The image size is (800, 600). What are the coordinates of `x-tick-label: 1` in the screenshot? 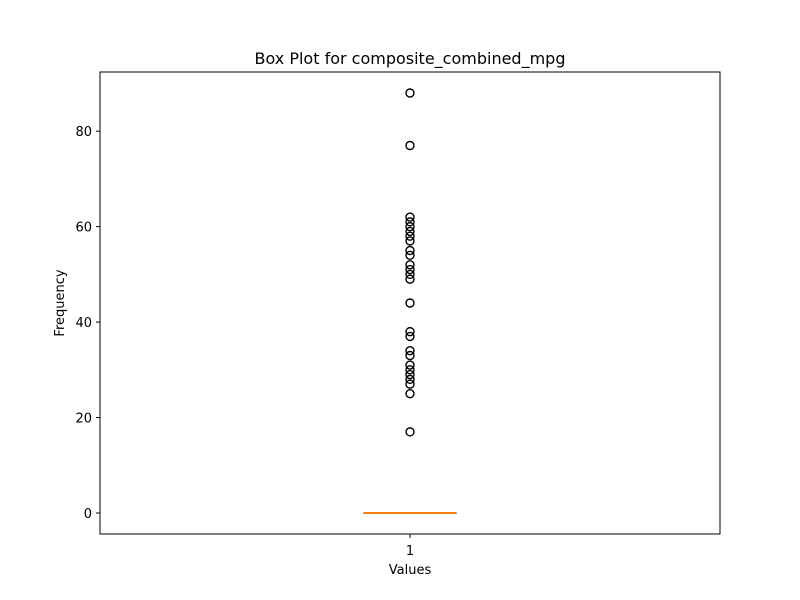 It's located at (410, 551).